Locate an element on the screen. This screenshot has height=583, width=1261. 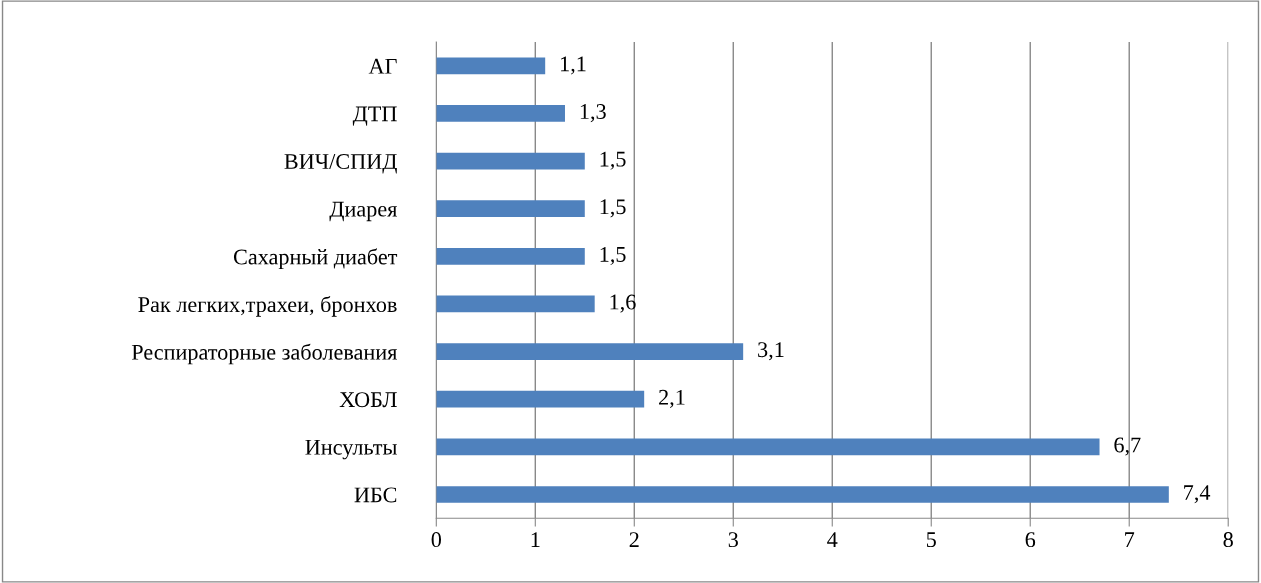
x-tick-label: 3 is located at coordinates (733, 540).